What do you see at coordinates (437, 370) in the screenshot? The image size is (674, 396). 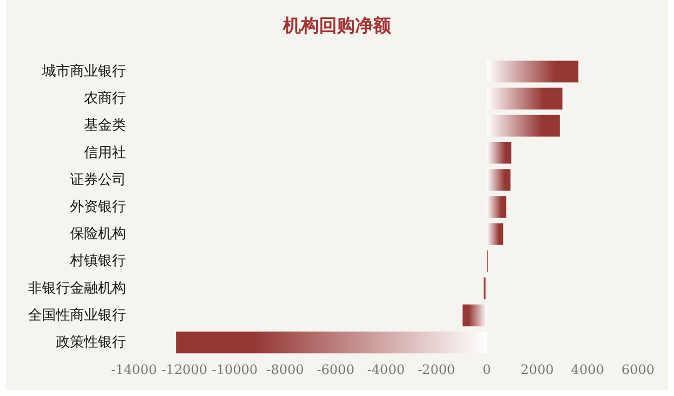 I see `x-tick-label: -2000` at bounding box center [437, 370].